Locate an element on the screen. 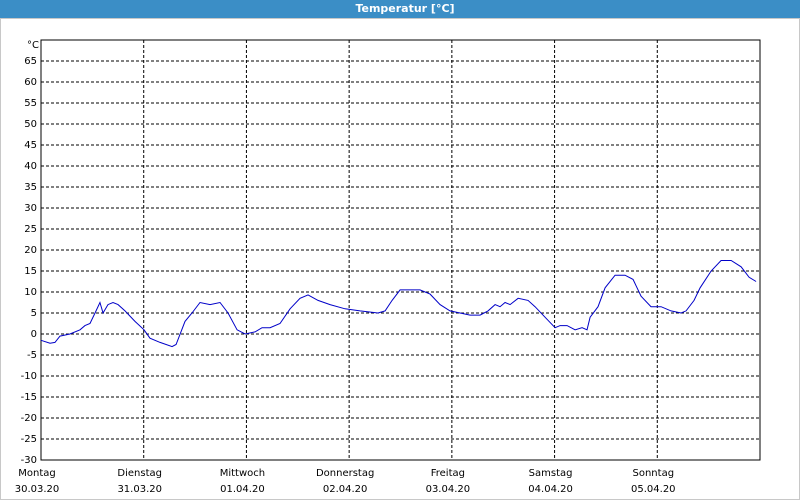  y-tick-label: 40 is located at coordinates (30, 166).